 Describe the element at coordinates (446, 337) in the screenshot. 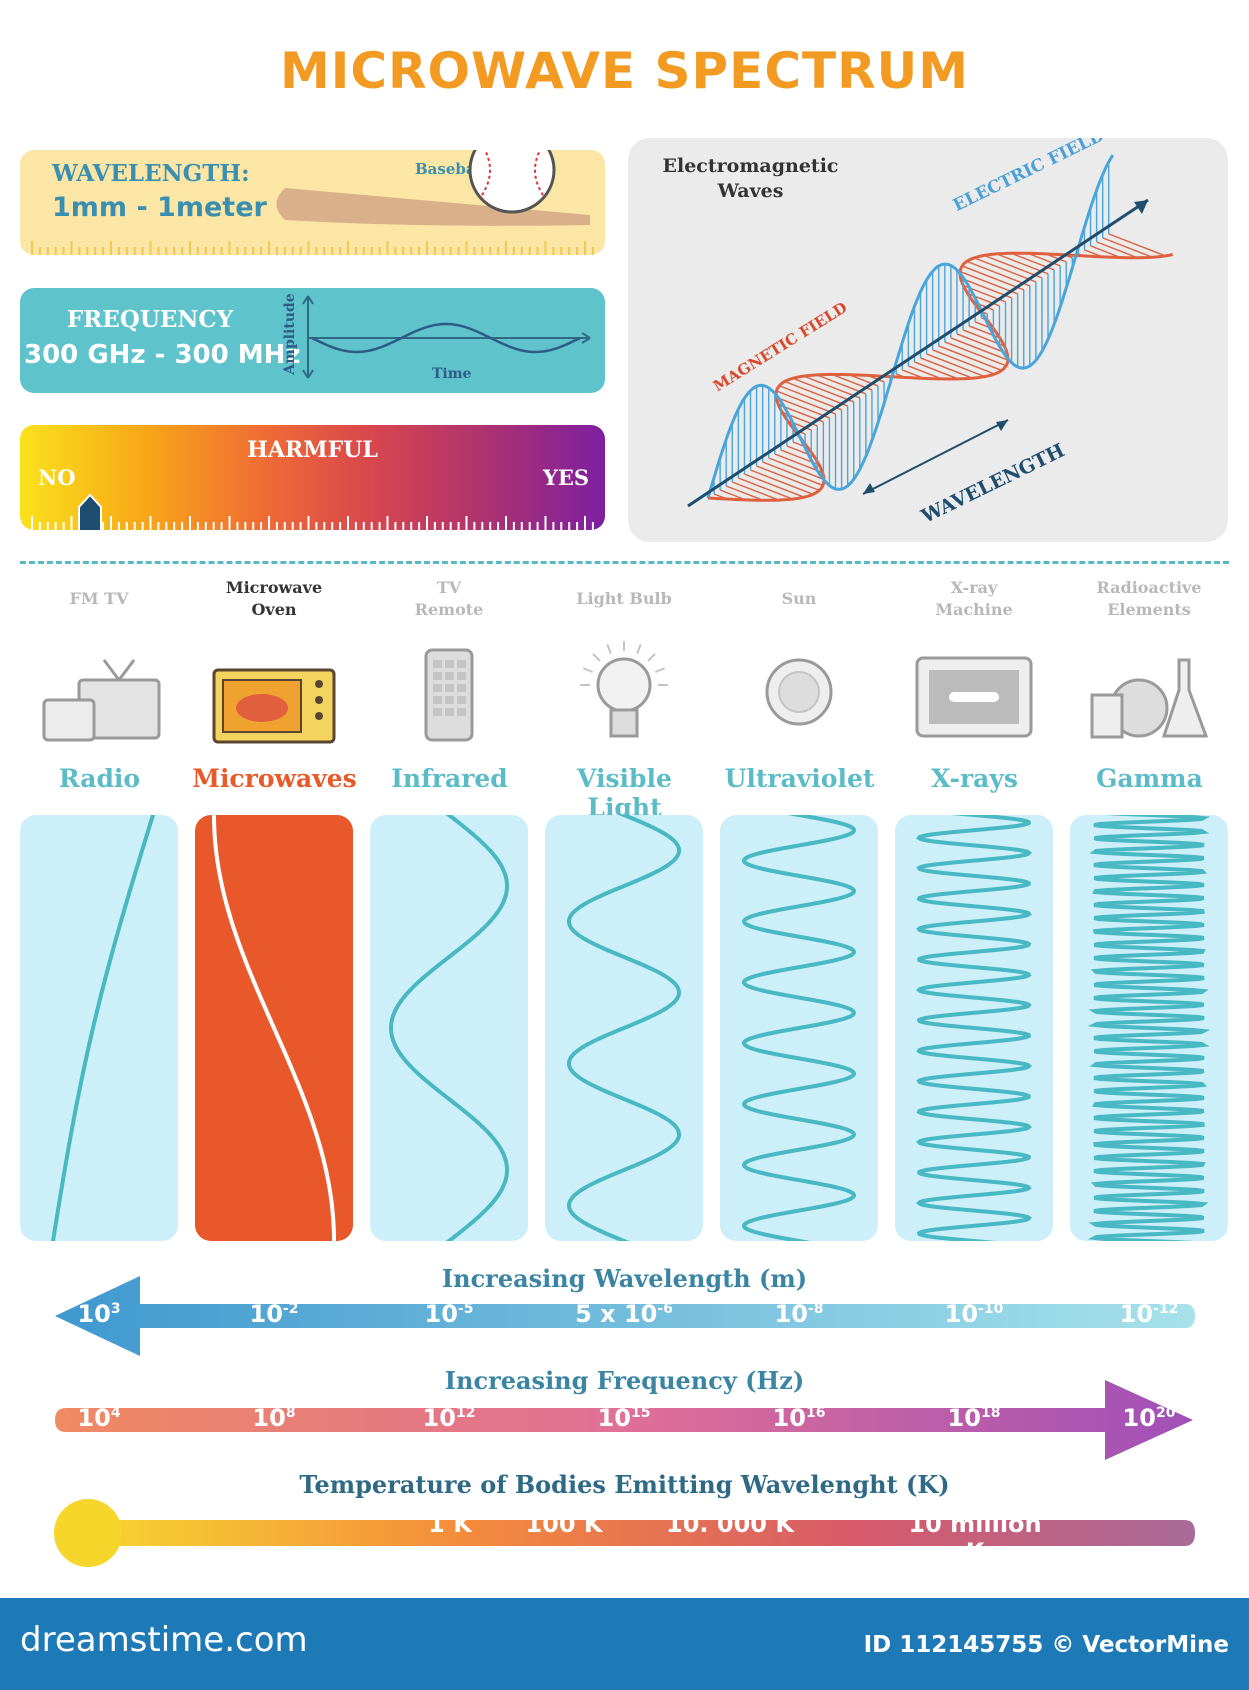

I see `amplitude-time-graph` at that location.